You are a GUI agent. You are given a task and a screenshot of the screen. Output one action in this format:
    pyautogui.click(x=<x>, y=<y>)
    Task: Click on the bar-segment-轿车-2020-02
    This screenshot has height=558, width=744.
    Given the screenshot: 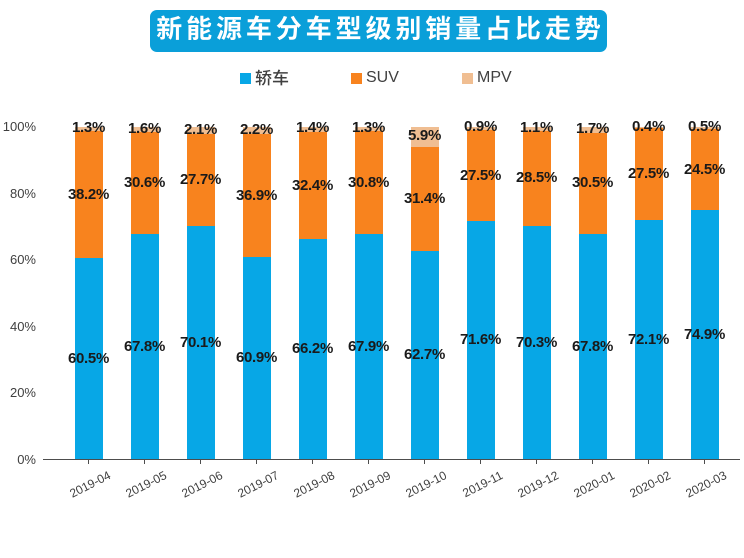 What is the action you would take?
    pyautogui.click(x=648, y=339)
    